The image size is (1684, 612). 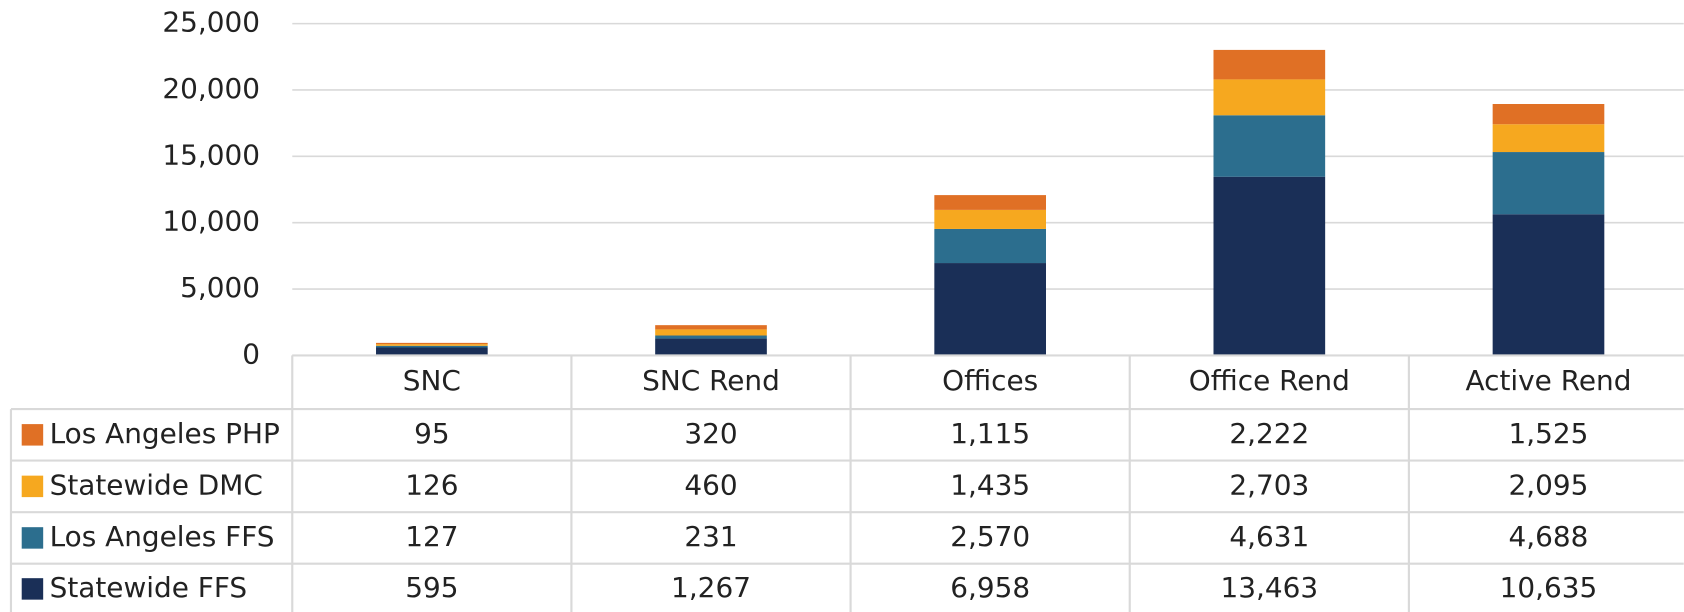 What do you see at coordinates (211, 88) in the screenshot?
I see `y-tick-label: 20,000` at bounding box center [211, 88].